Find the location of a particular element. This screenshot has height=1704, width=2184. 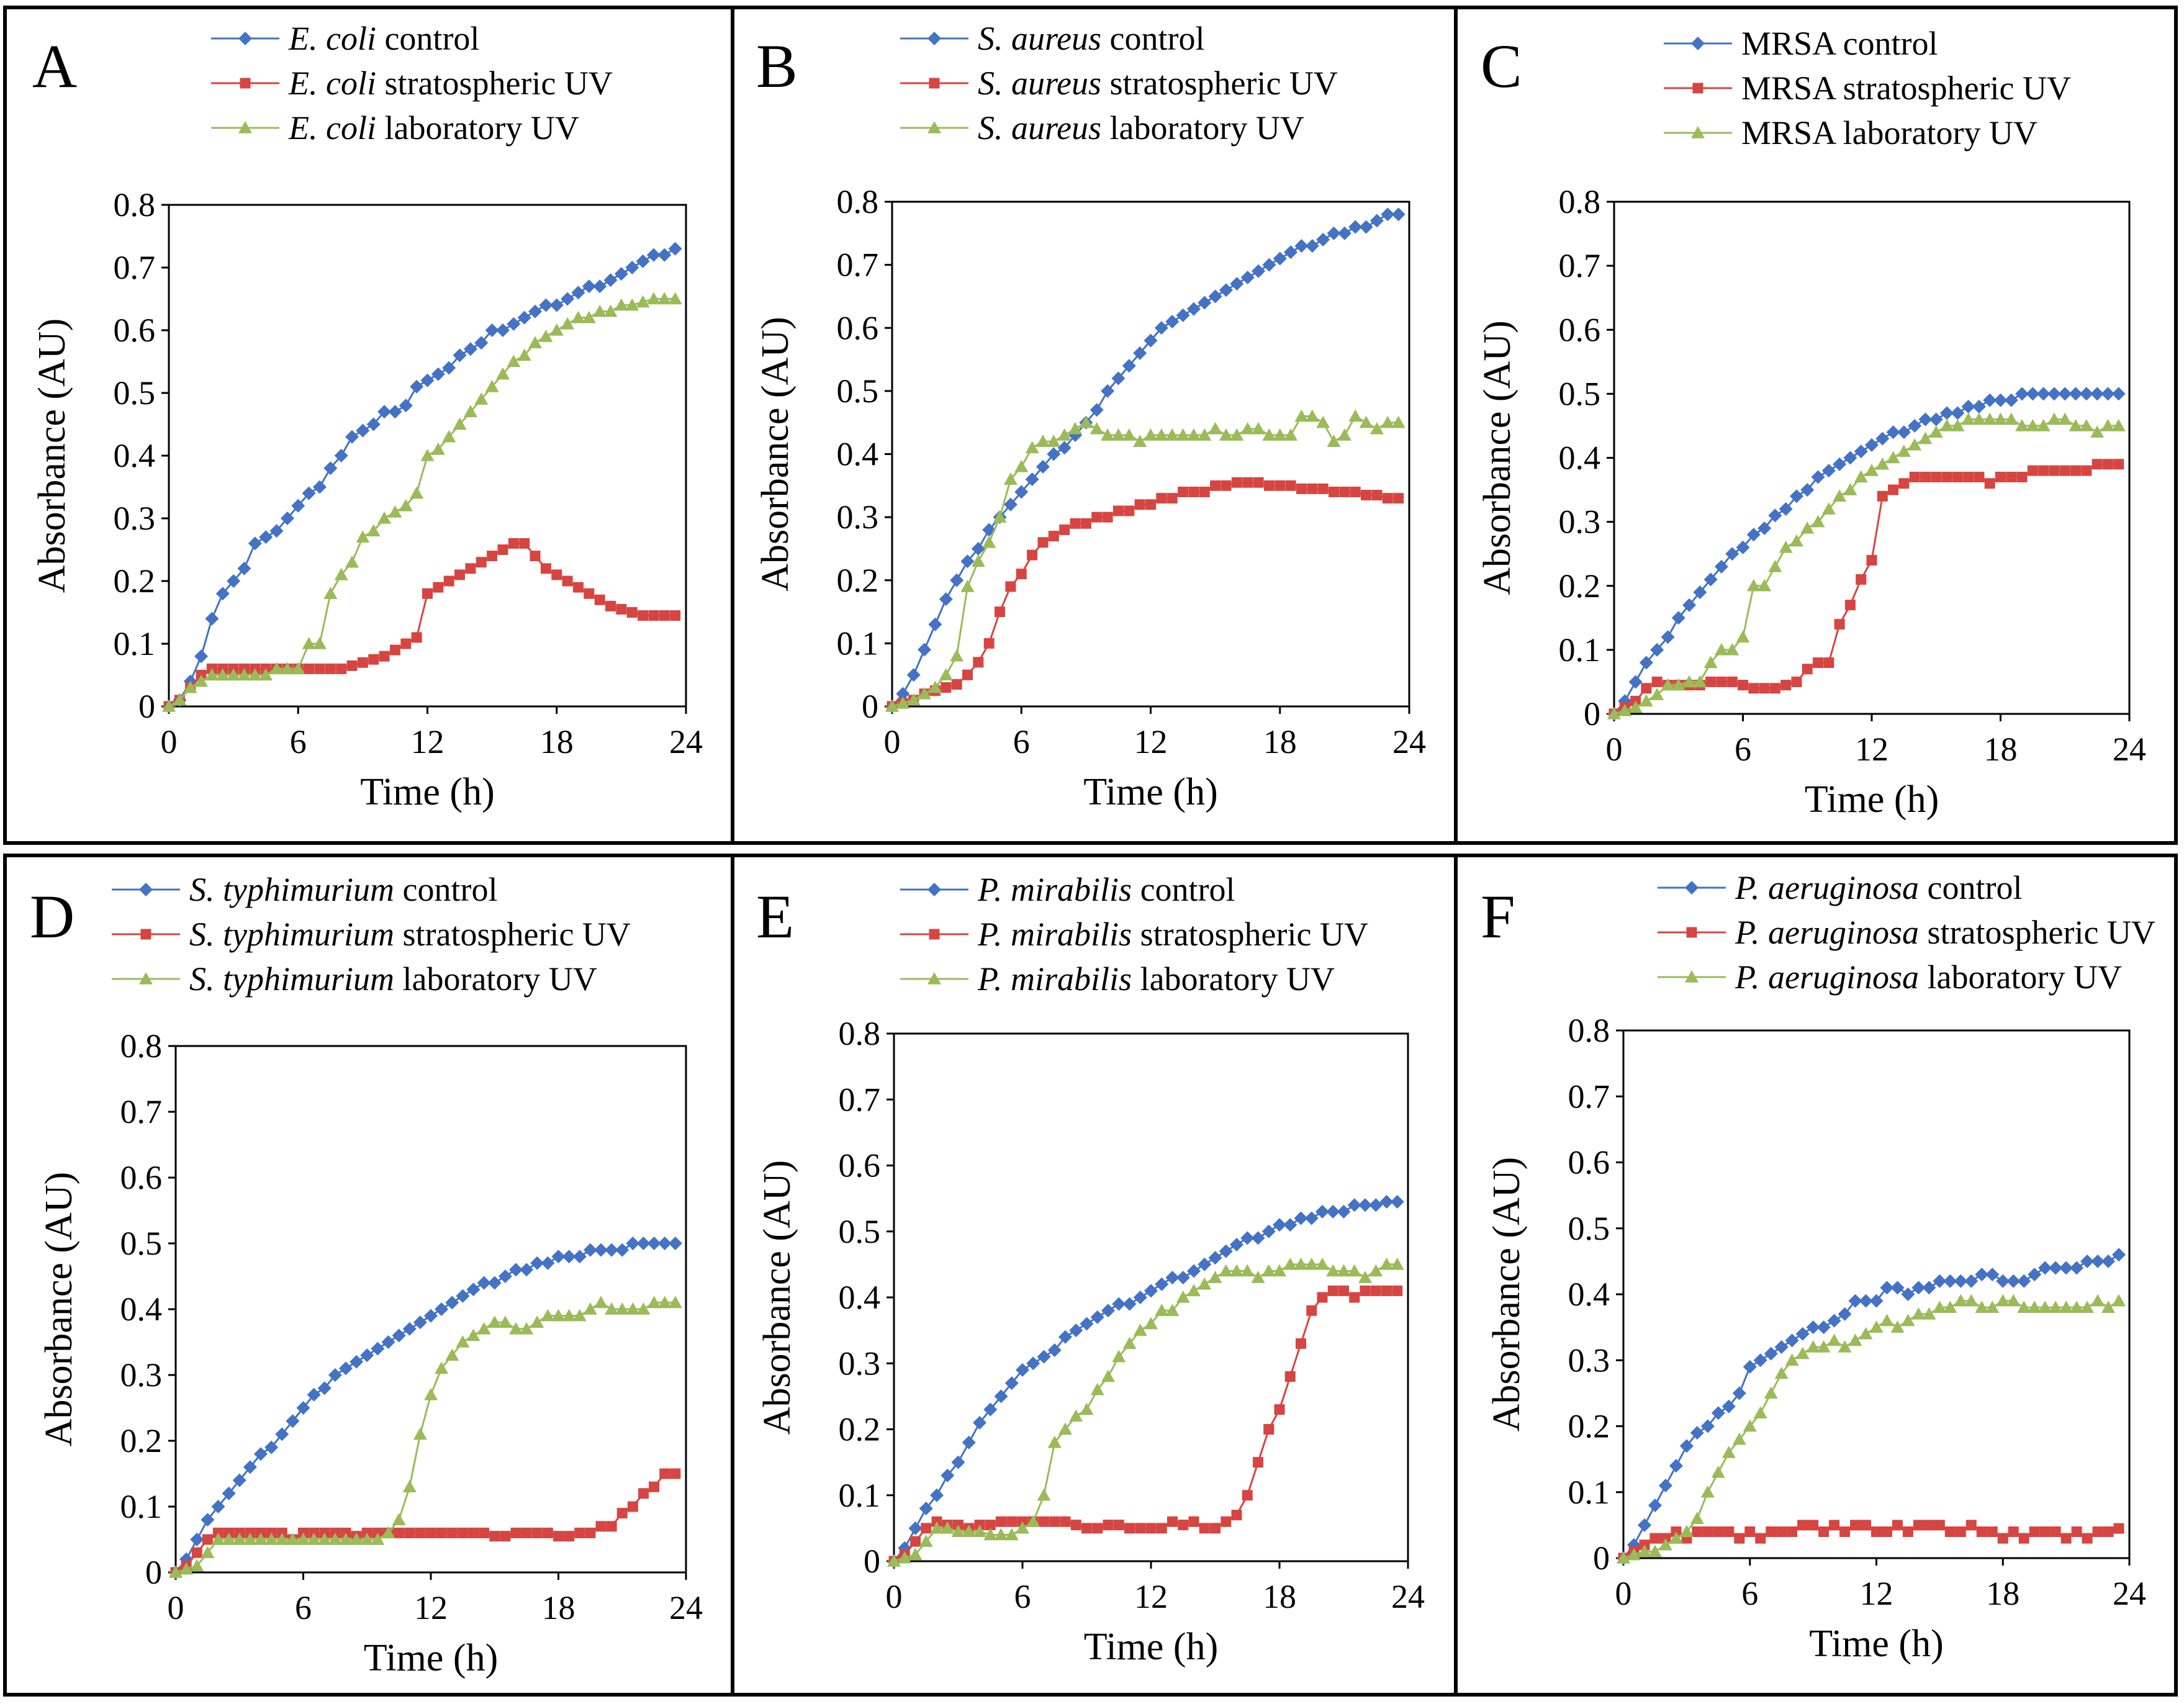

series-line is located at coordinates (1866, 566).